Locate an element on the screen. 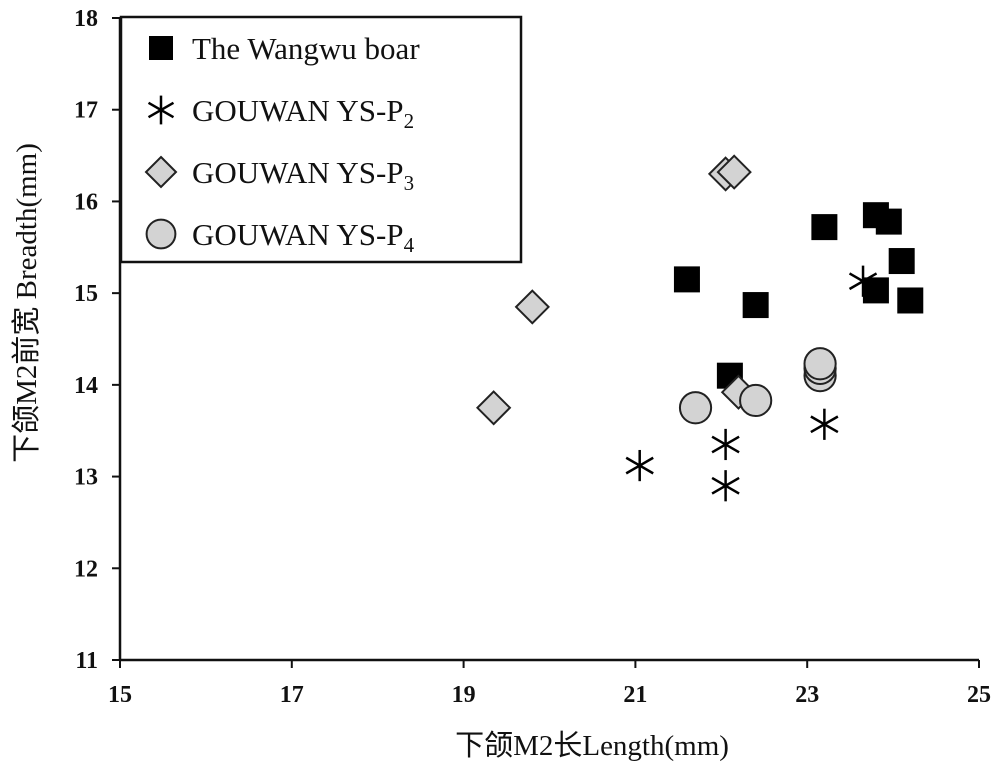  y-ticks: 11 12 13 14 15 16 17 18 is located at coordinates (97, 340).